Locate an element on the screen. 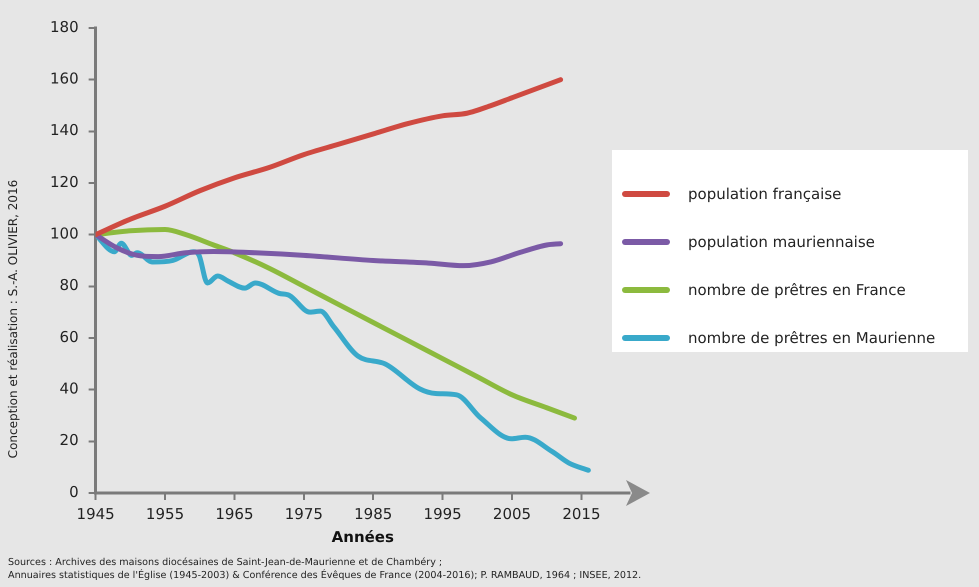  y-tick-label: 60 is located at coordinates (69, 337).